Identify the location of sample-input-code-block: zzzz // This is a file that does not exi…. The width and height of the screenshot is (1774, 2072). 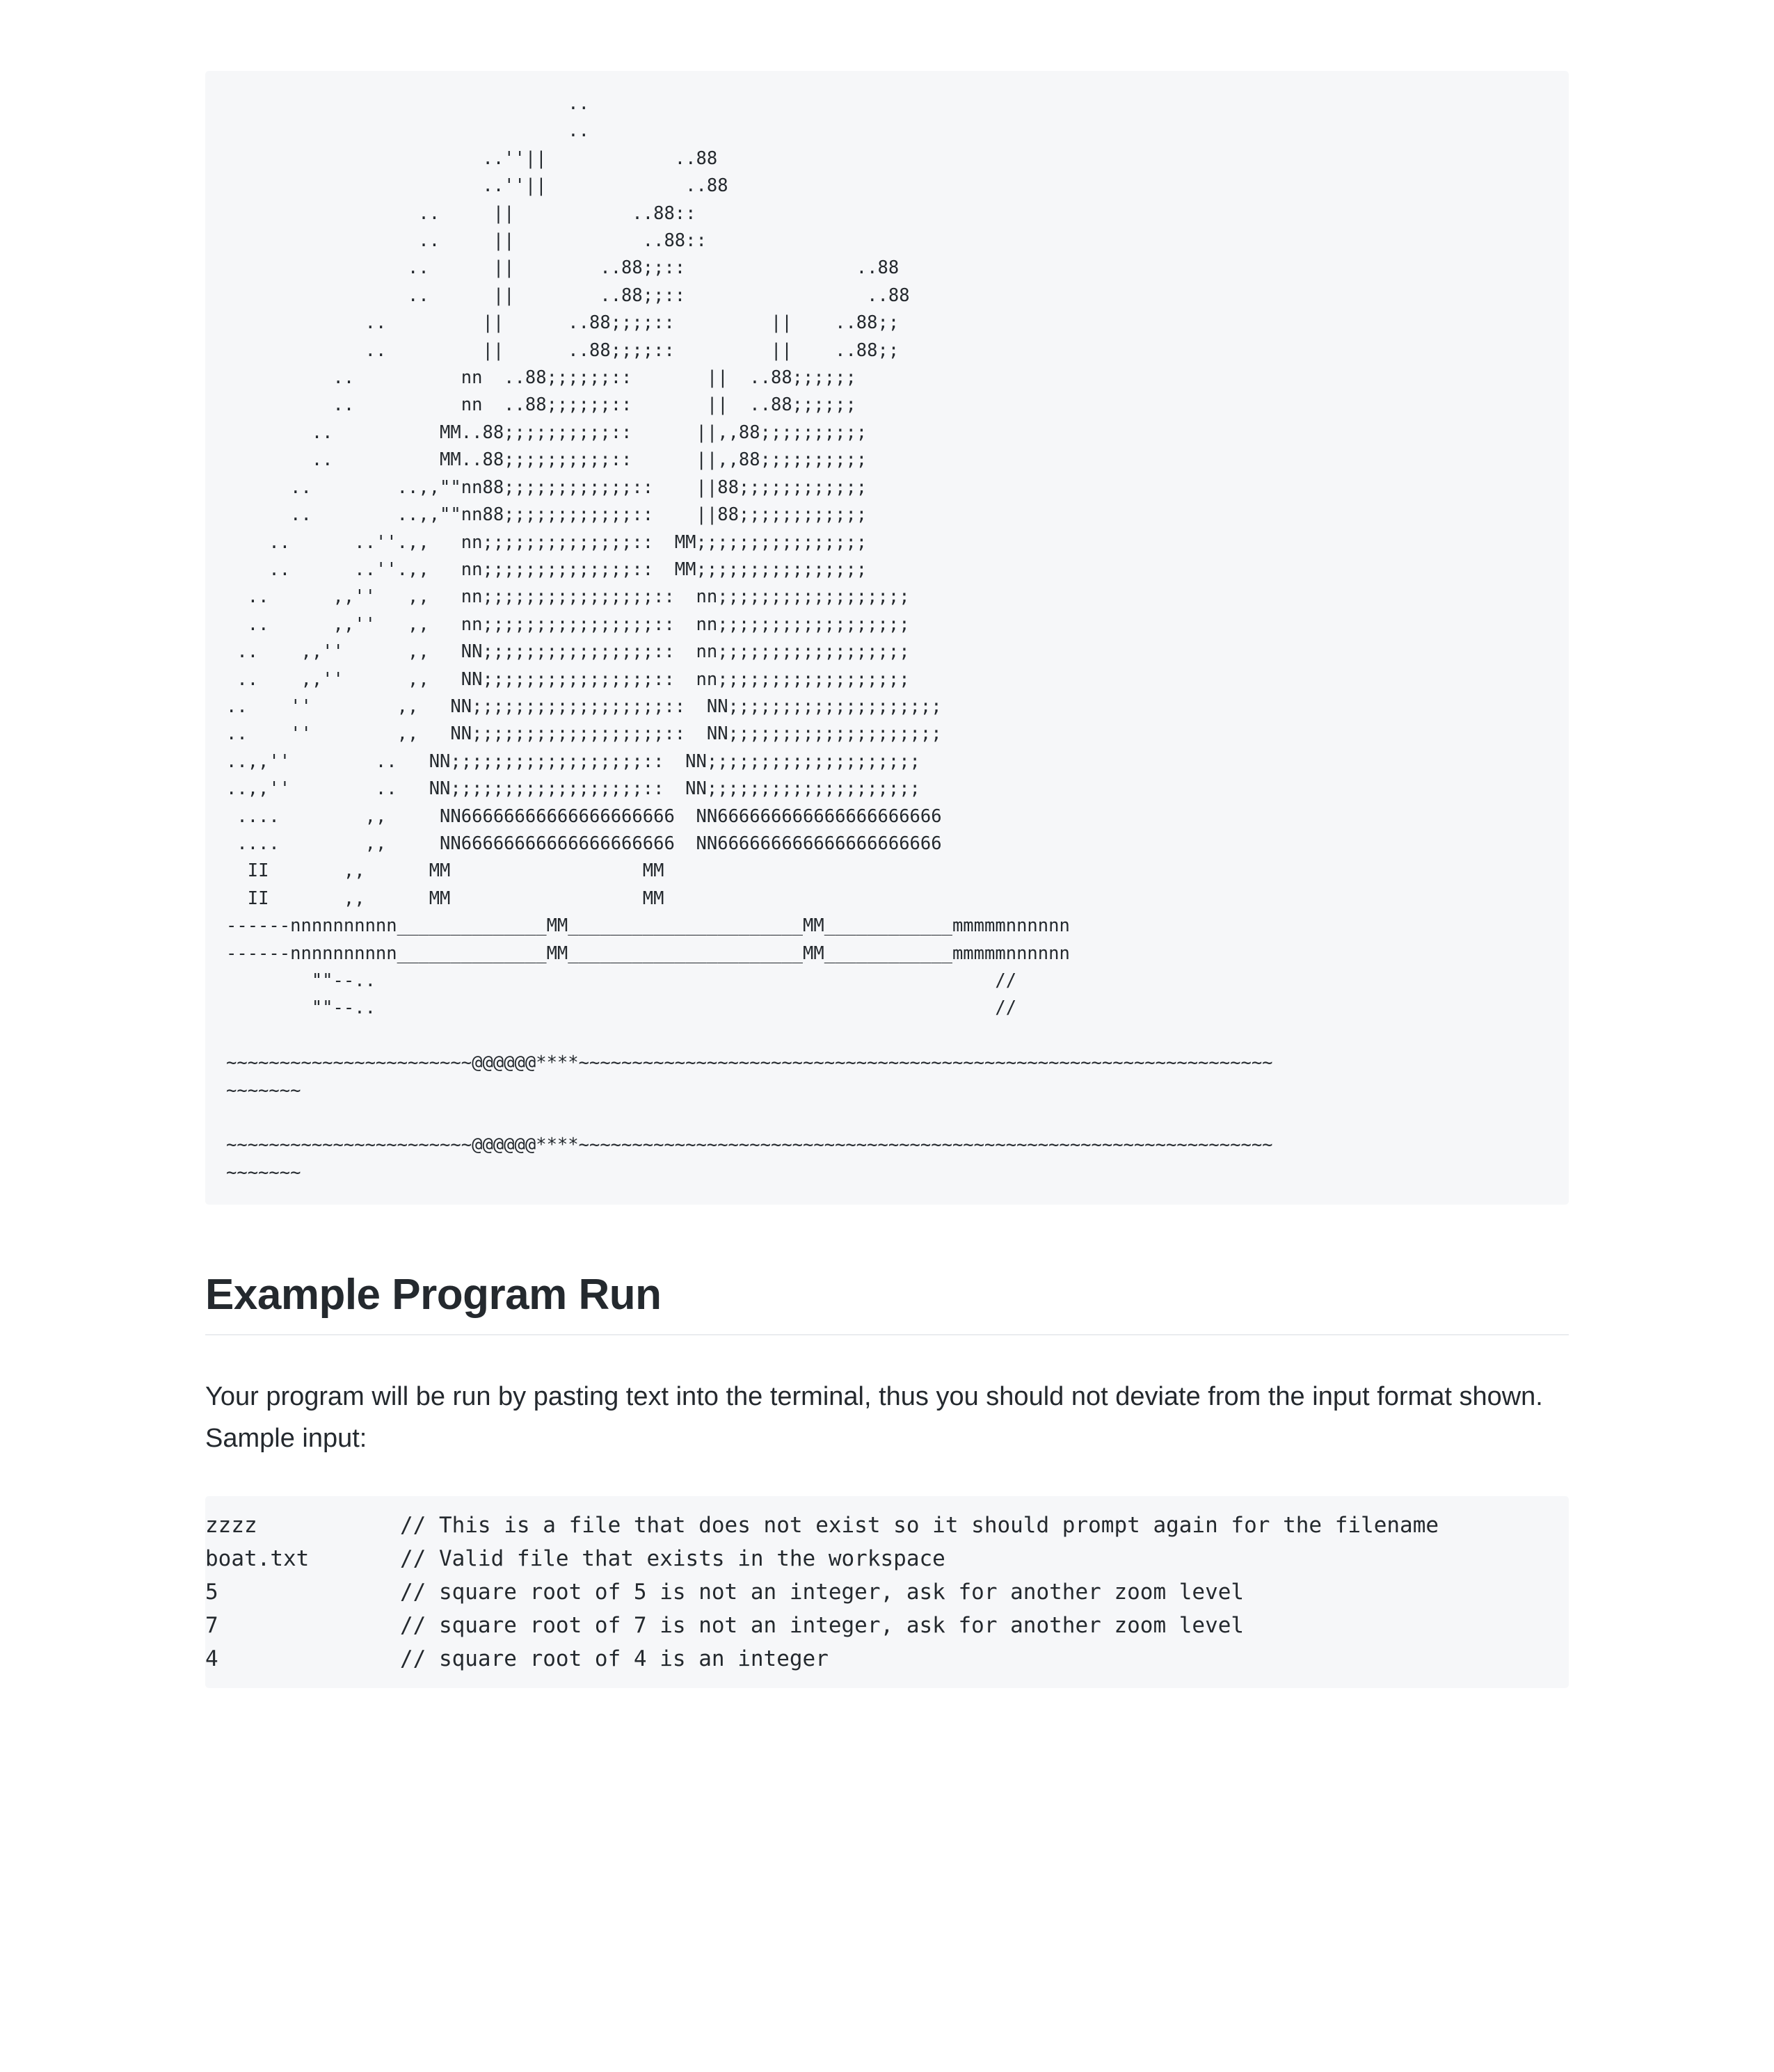
(887, 1591).